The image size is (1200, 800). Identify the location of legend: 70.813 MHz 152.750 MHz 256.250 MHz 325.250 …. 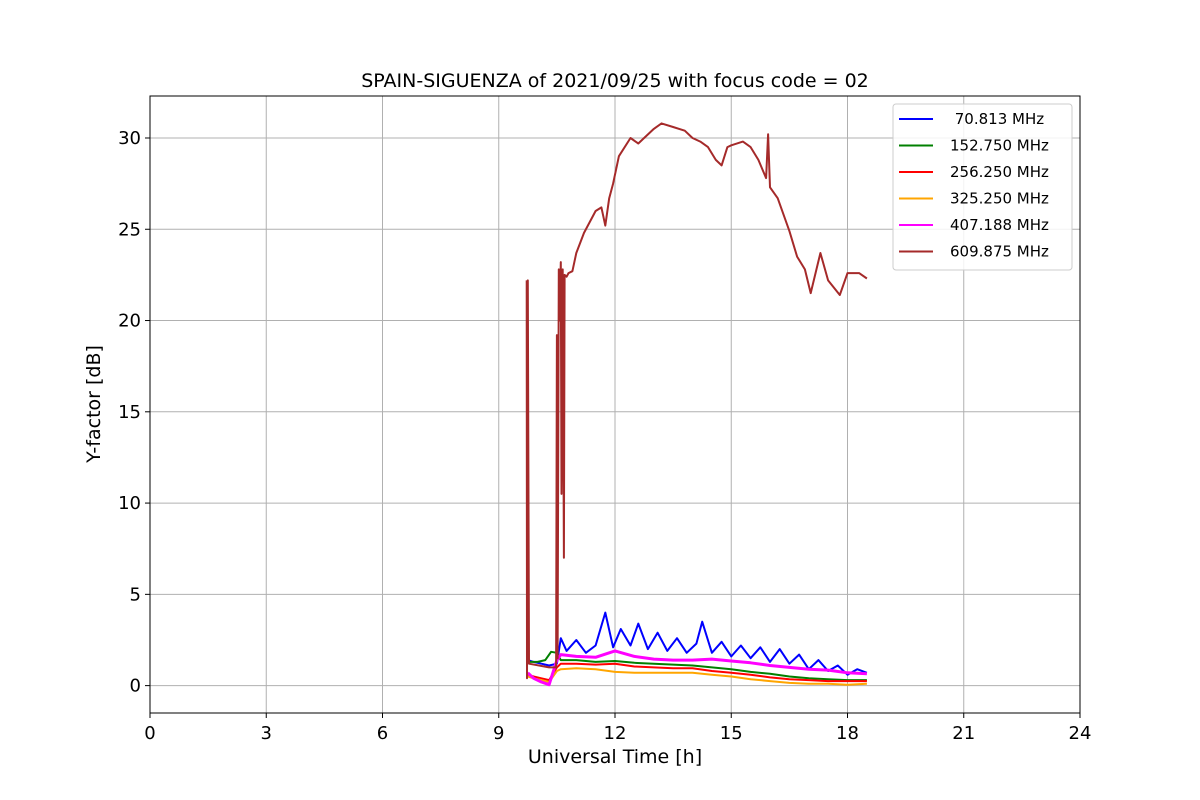
(982, 187).